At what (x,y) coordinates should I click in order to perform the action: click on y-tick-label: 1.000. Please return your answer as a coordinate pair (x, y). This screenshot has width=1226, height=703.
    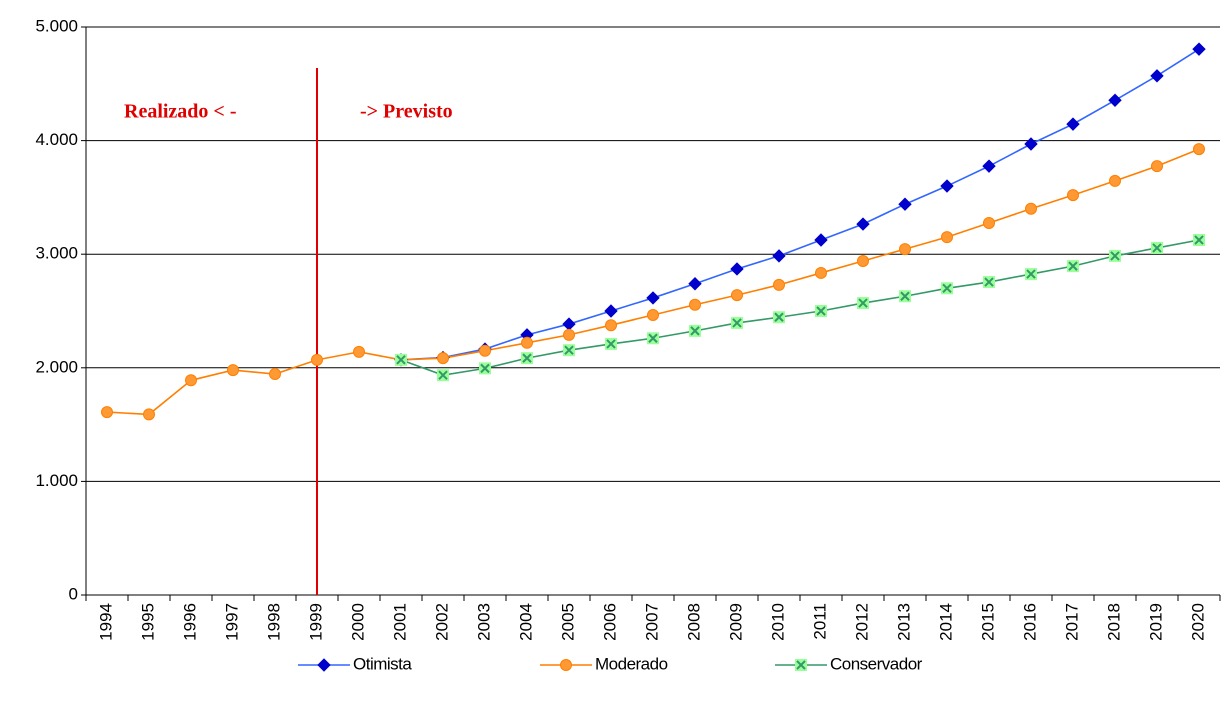
    Looking at the image, I should click on (56, 480).